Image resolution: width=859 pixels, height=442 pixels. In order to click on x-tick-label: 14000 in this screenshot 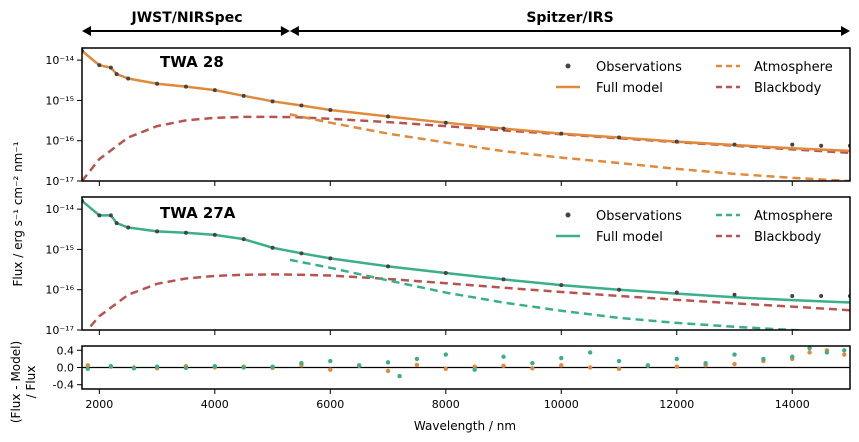, I will do `click(792, 404)`.